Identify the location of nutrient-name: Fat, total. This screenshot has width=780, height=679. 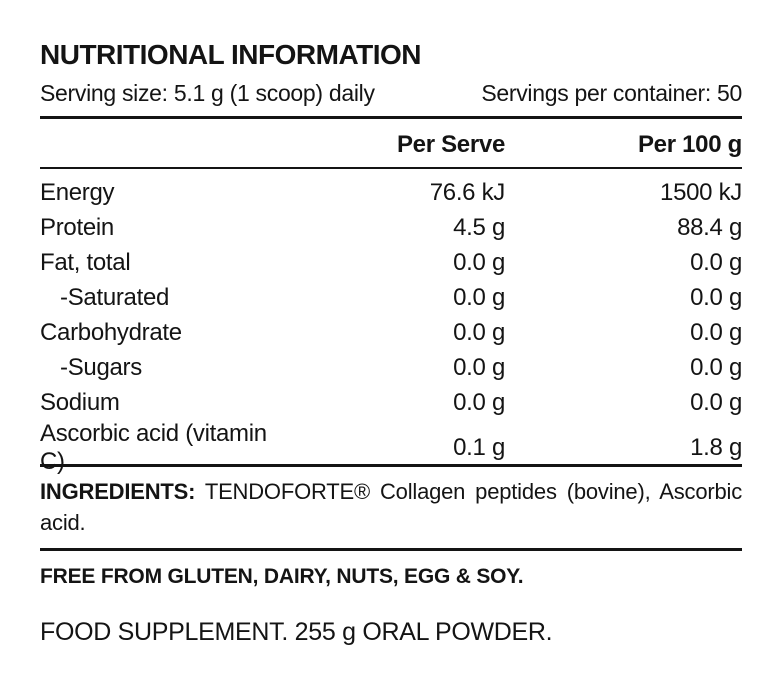
(85, 262).